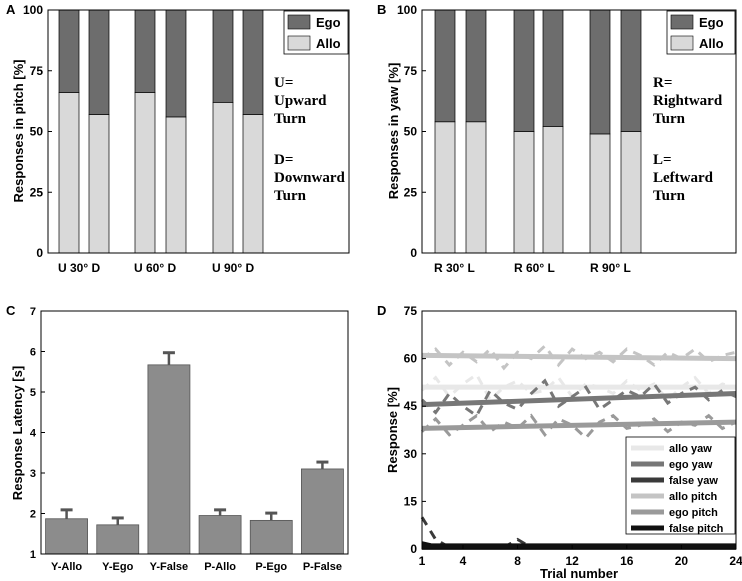 This screenshot has width=742, height=581. What do you see at coordinates (283, 160) in the screenshot?
I see `panel-a-annotation-line: D=` at bounding box center [283, 160].